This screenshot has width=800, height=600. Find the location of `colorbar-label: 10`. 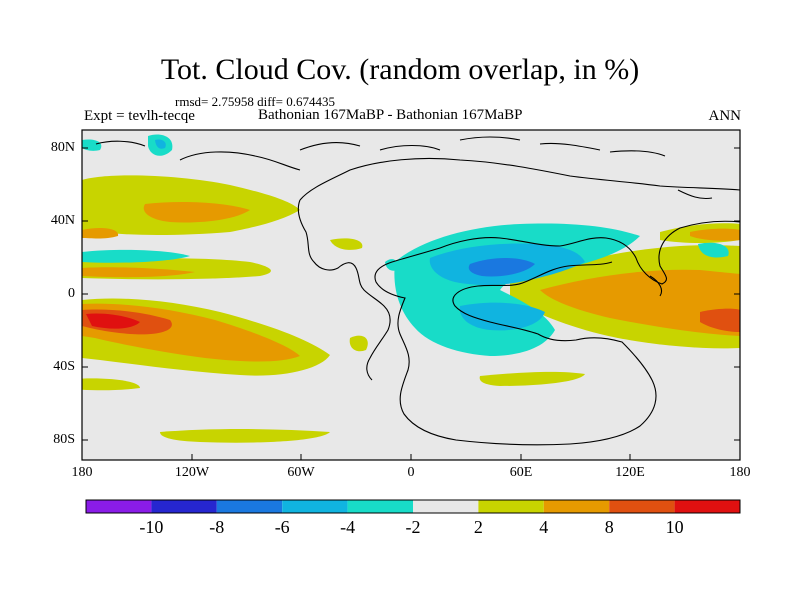

colorbar-label: 10 is located at coordinates (674, 527).